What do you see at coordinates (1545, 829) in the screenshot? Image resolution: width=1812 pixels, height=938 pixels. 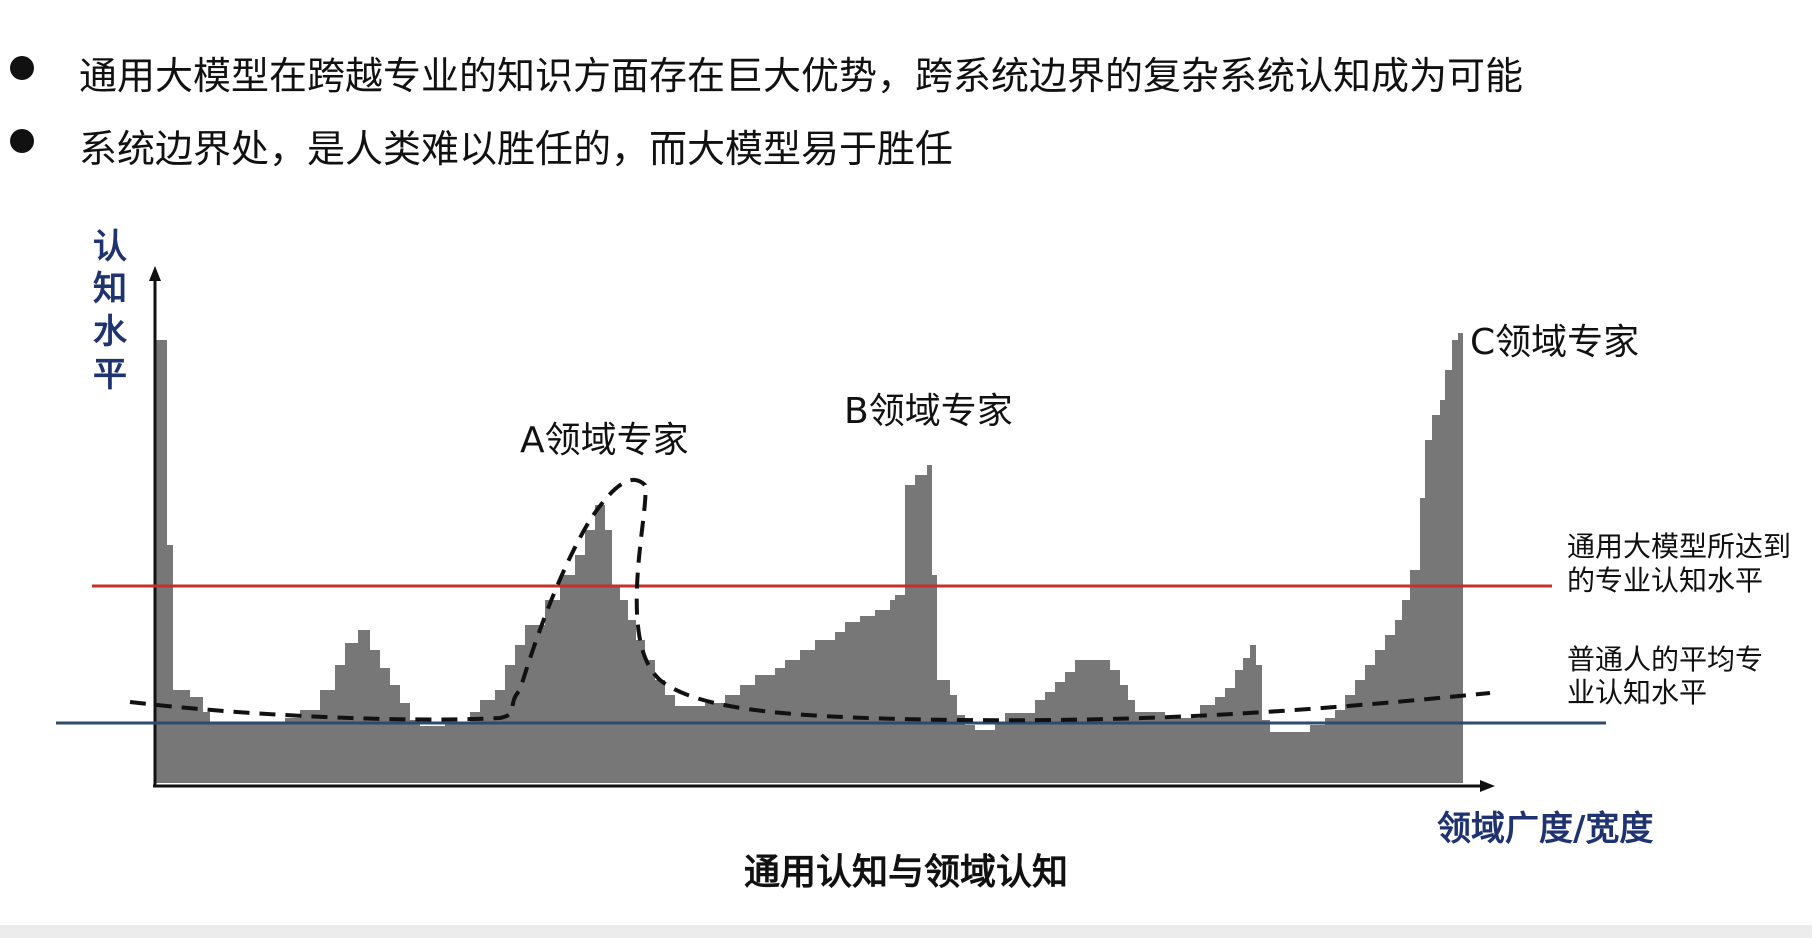 I see `x-axis-label: 领域广度/宽度` at bounding box center [1545, 829].